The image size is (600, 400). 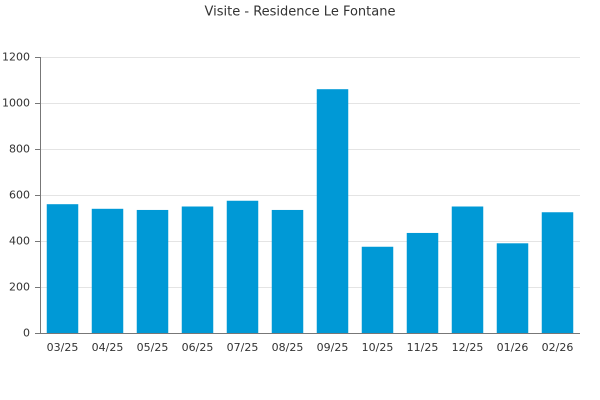 I want to click on chart-title: Visite - Residence Le Fontane, so click(x=300, y=12).